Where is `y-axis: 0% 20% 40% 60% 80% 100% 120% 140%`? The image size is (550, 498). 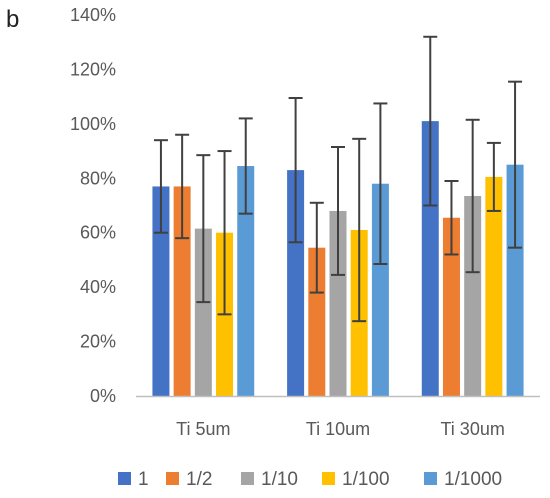
y-axis: 0% 20% 40% 60% 80% 100% 120% 140% is located at coordinates (93, 205).